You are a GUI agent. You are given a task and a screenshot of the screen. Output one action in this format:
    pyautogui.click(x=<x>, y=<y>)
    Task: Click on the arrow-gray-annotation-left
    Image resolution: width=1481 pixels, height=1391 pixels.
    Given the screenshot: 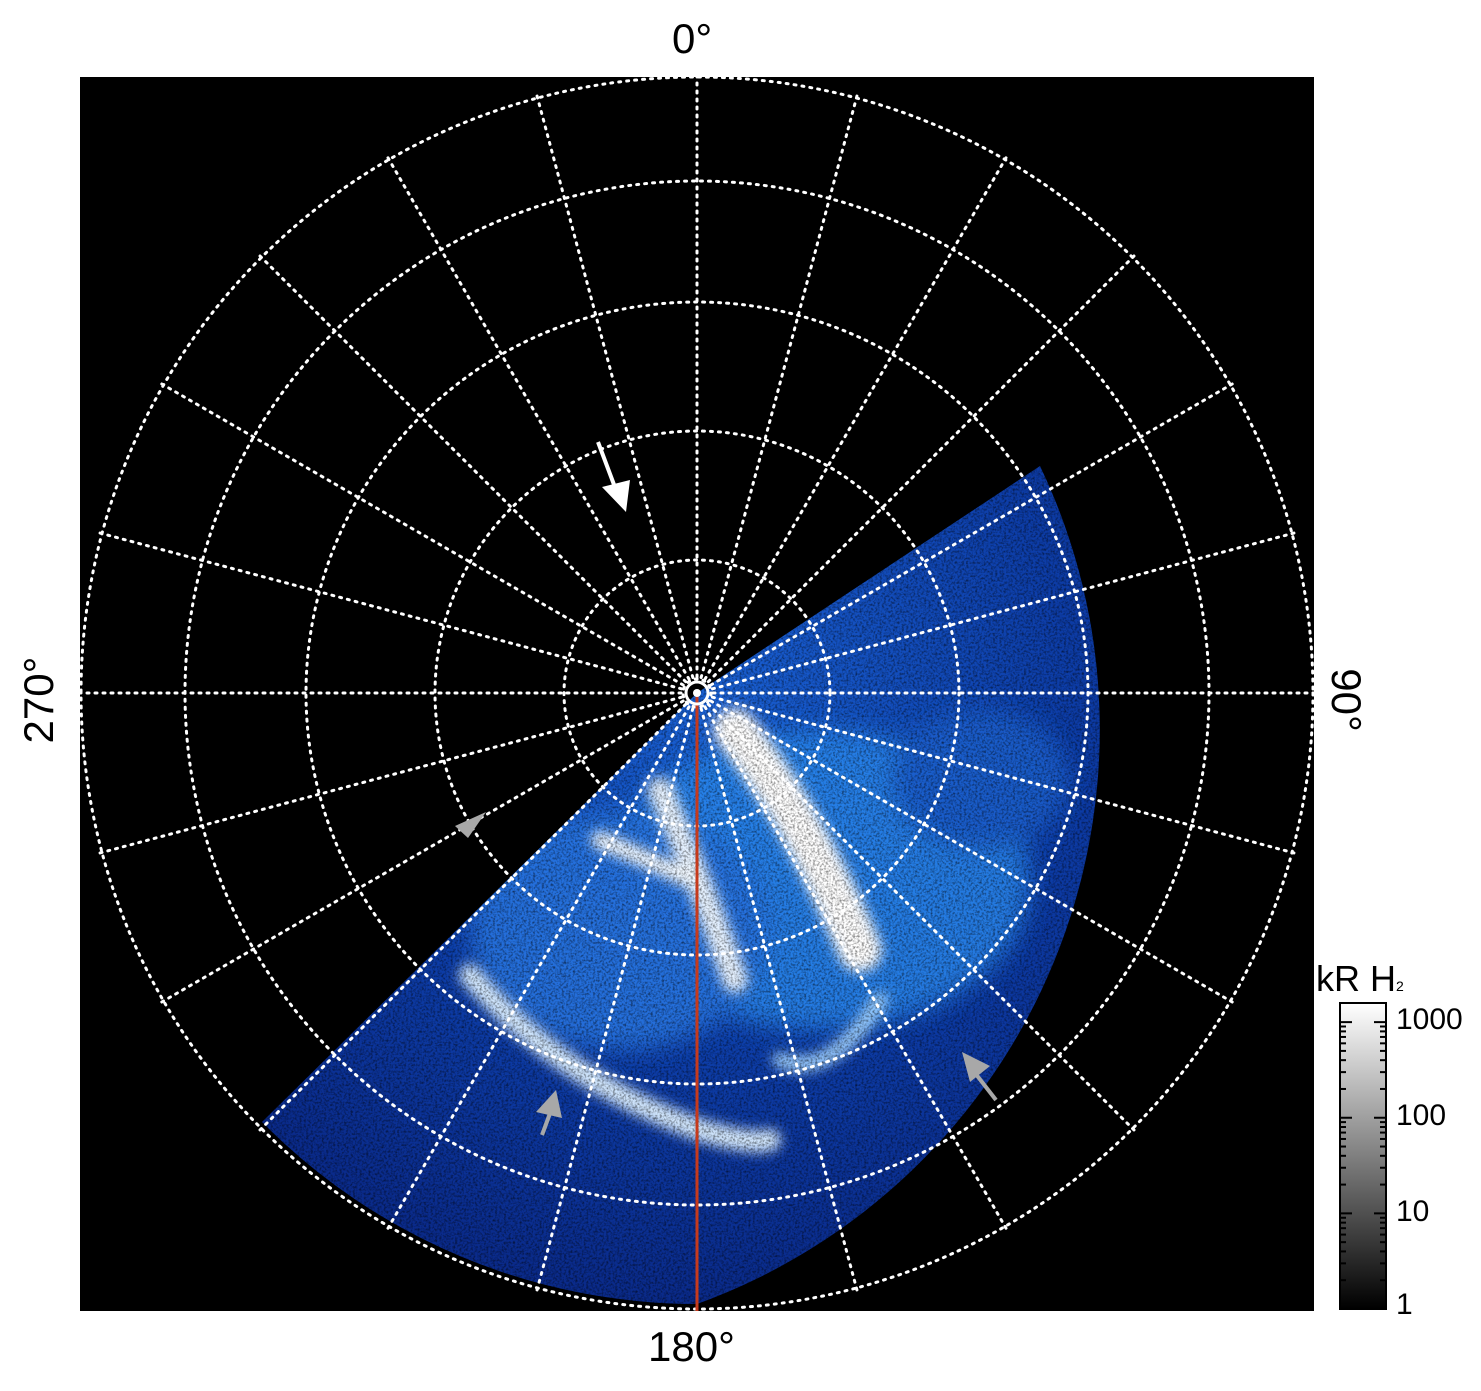 What is the action you would take?
    pyautogui.click(x=470, y=825)
    